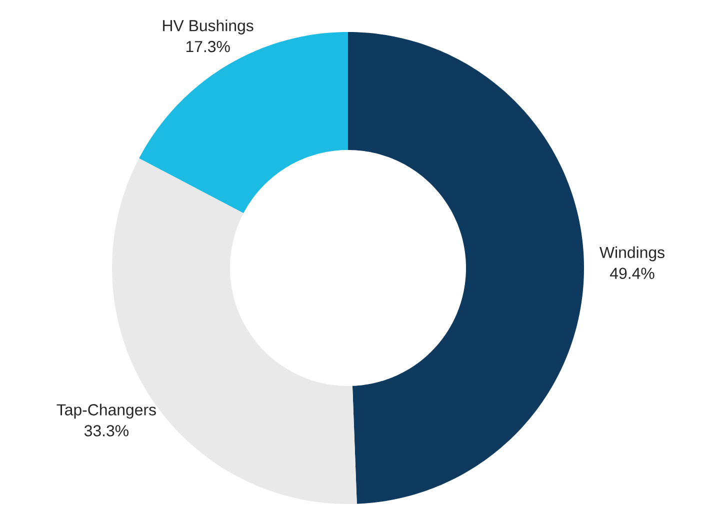  I want to click on data-label: 33.3%, so click(106, 430).